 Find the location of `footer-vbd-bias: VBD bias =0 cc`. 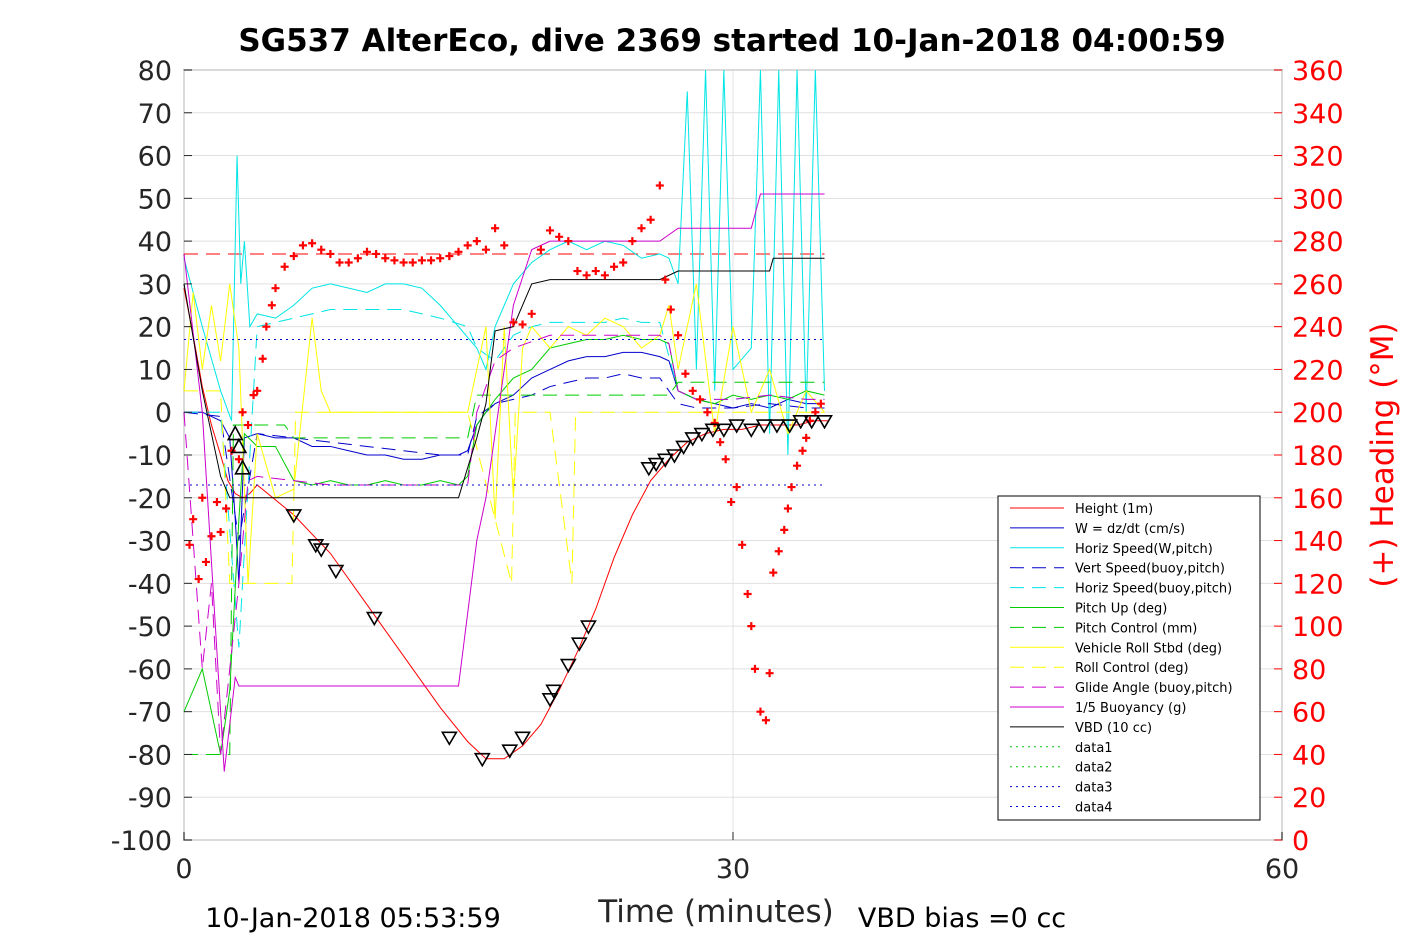

footer-vbd-bias: VBD bias =0 cc is located at coordinates (962, 918).